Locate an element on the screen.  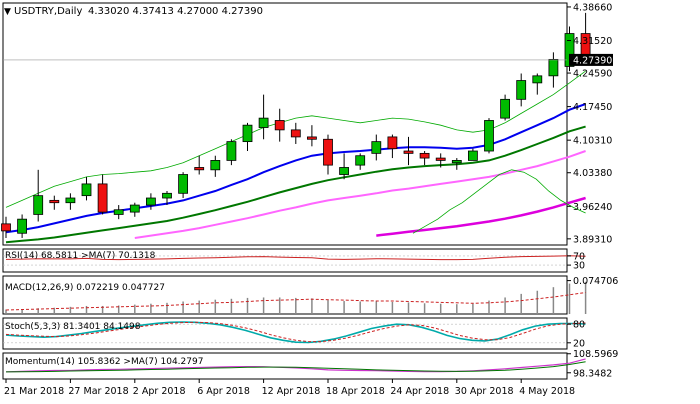
ohlc-readout: 4.33020 4.37413 4.27000 4.27390 is located at coordinates (175, 11).